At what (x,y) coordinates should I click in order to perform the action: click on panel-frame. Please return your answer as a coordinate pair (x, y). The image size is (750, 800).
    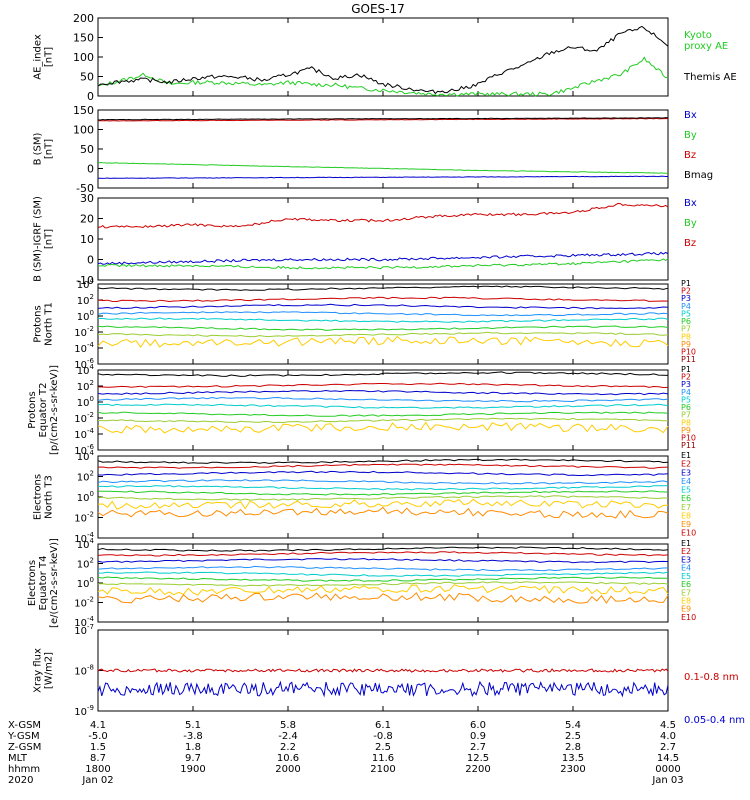
    Looking at the image, I should click on (383, 410).